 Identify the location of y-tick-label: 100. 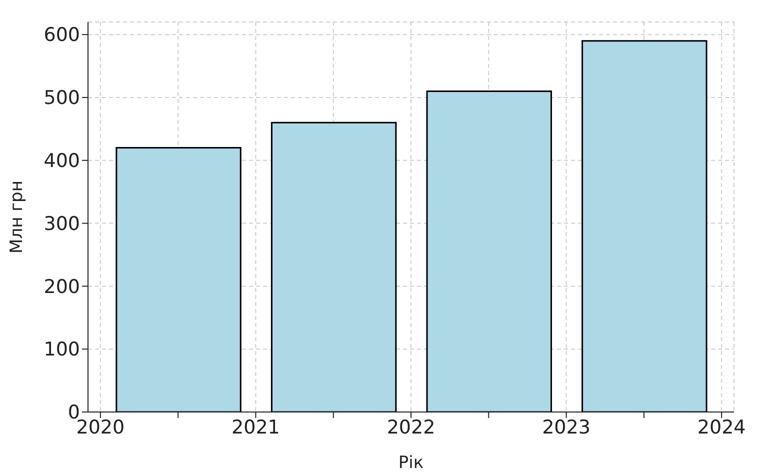
(62, 349).